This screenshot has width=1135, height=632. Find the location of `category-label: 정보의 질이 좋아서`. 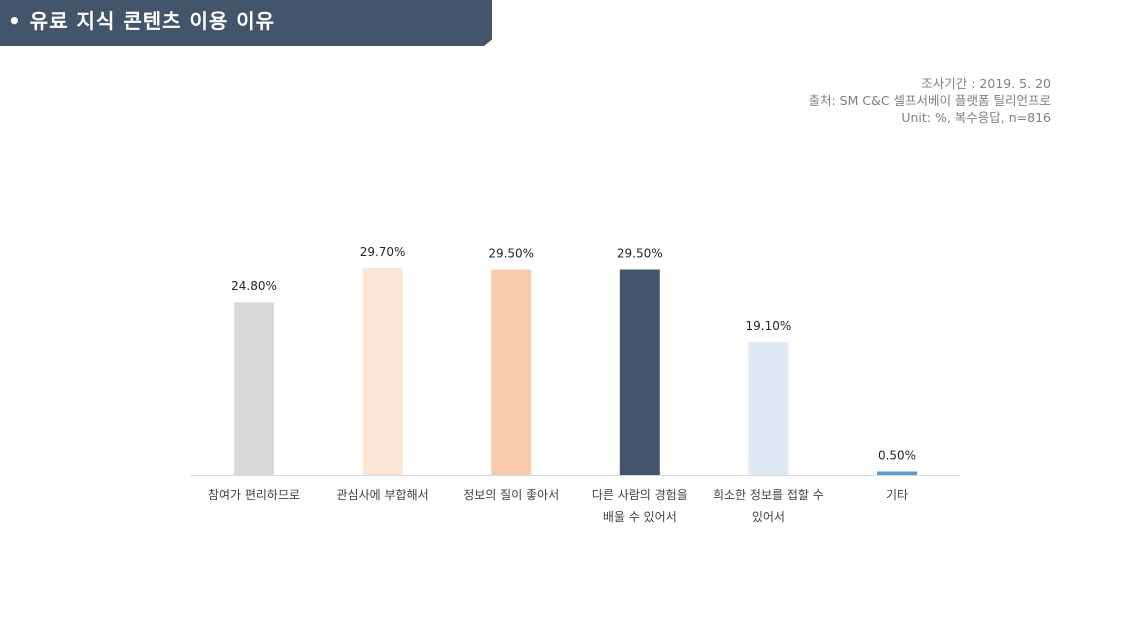

category-label: 정보의 질이 좋아서 is located at coordinates (511, 495).